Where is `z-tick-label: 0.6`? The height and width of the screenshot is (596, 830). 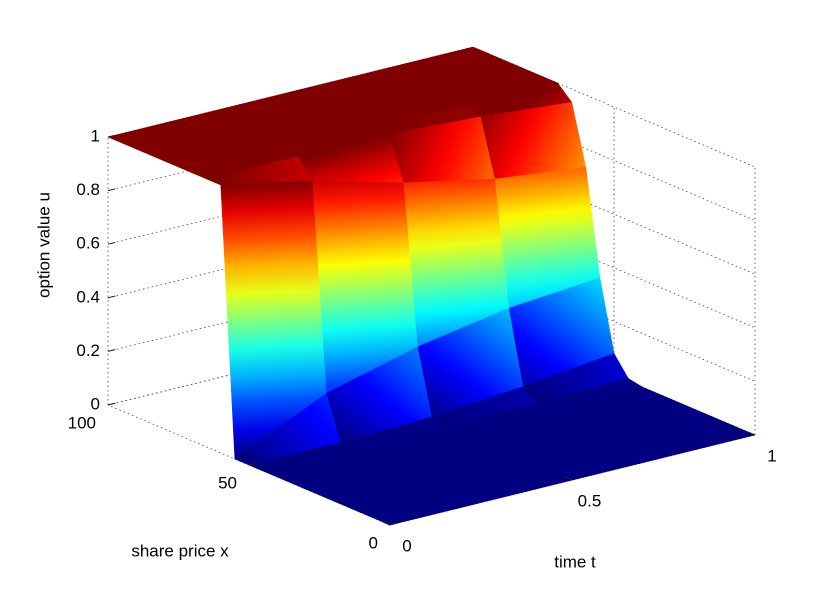
z-tick-label: 0.6 is located at coordinates (88, 243).